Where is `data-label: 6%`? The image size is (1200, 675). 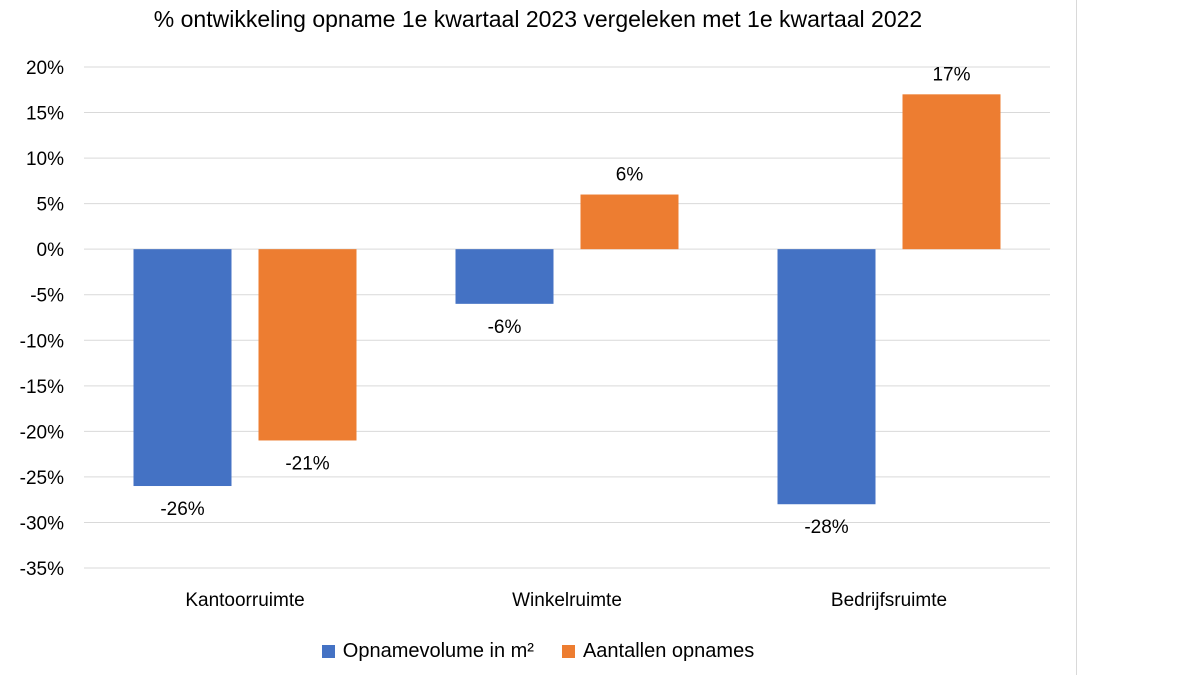
data-label: 6% is located at coordinates (630, 175).